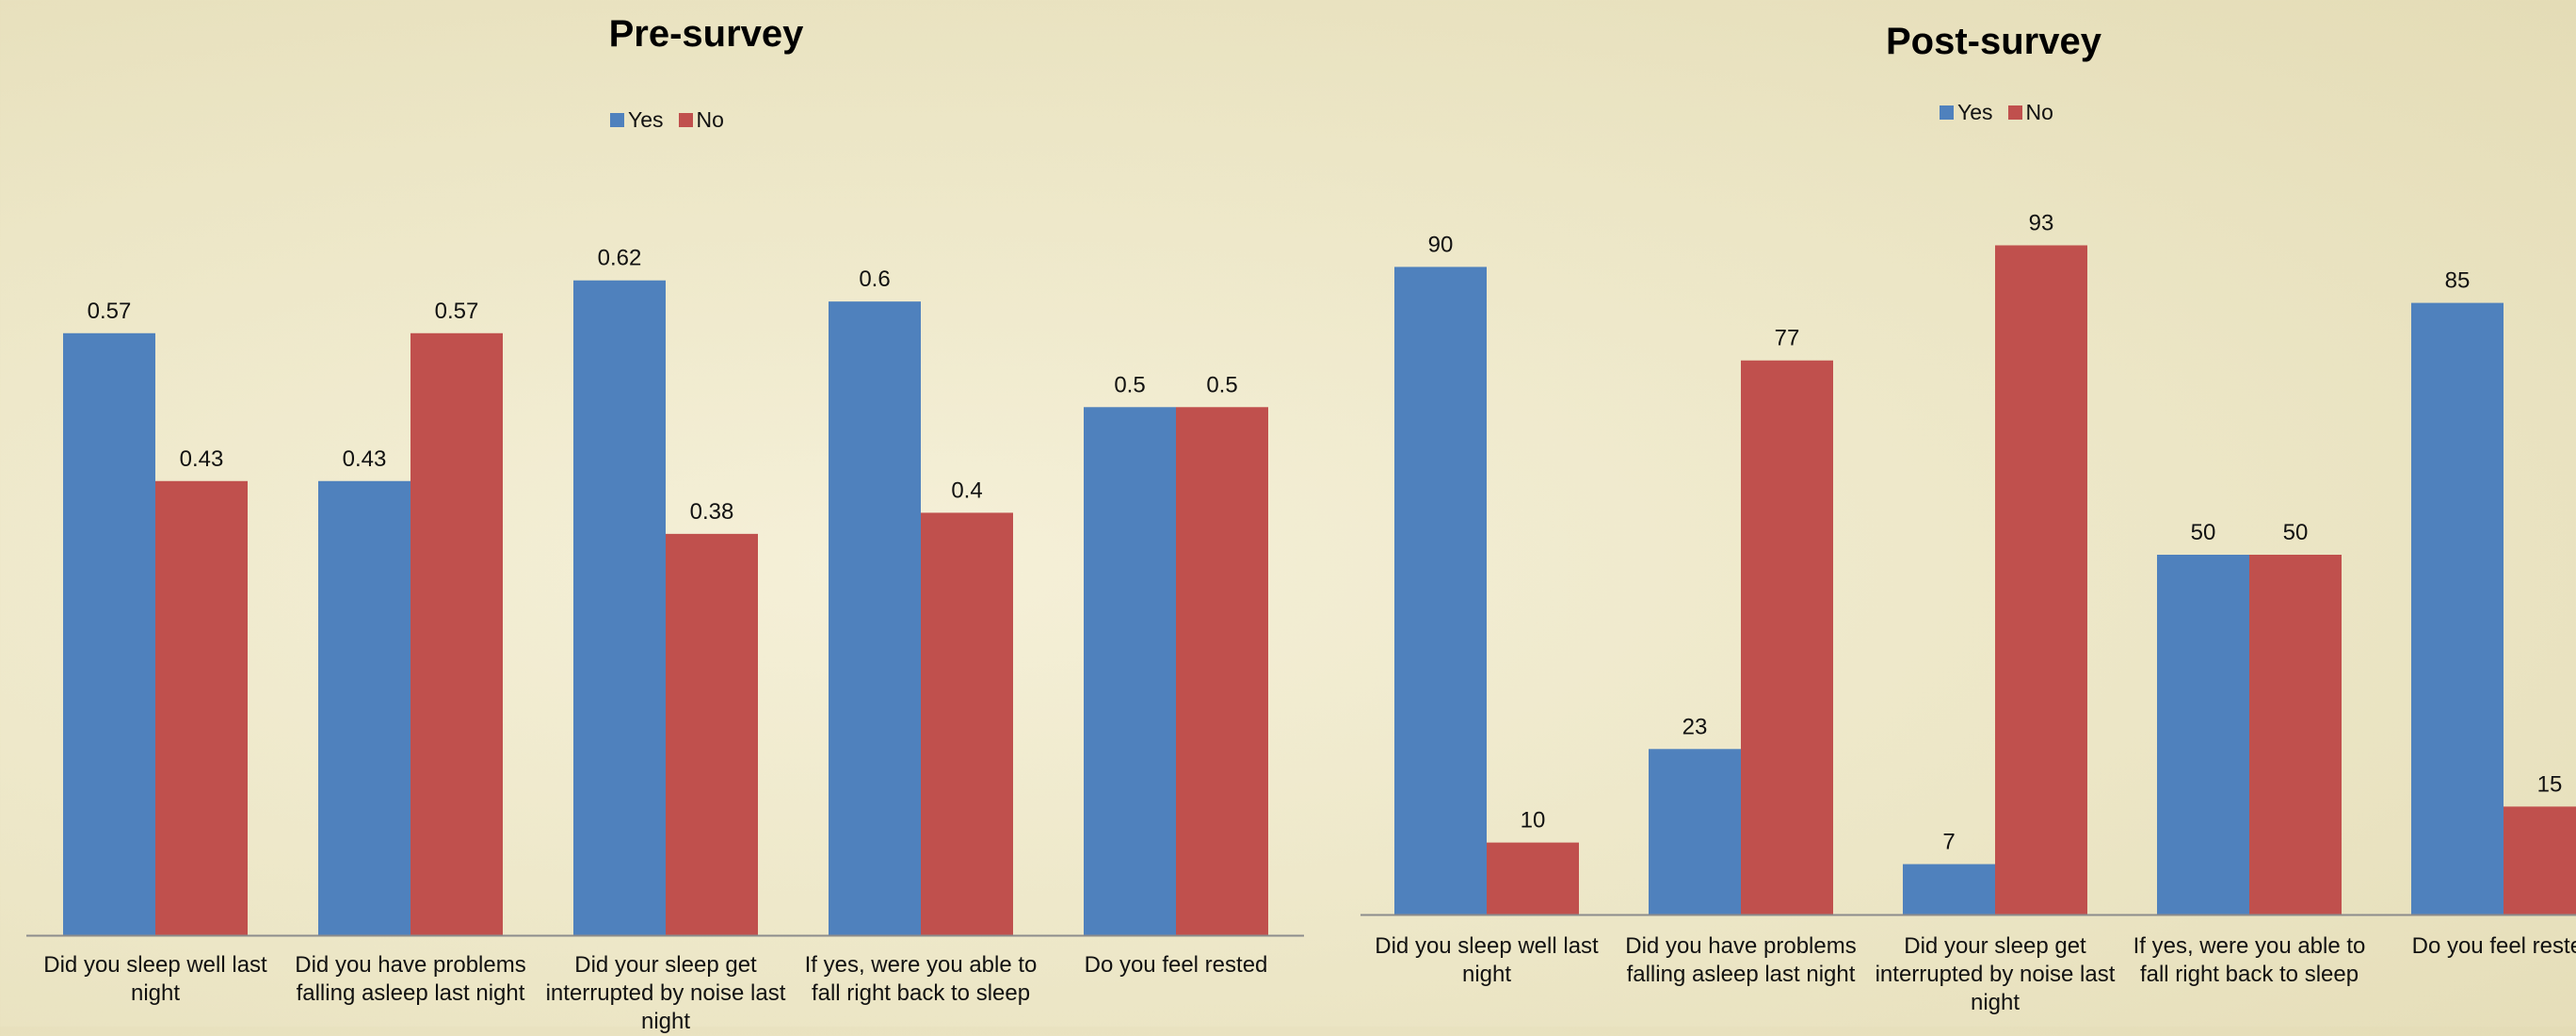 The width and height of the screenshot is (2576, 1036). Describe the element at coordinates (1993, 41) in the screenshot. I see `chart-title: Post-survey` at that location.